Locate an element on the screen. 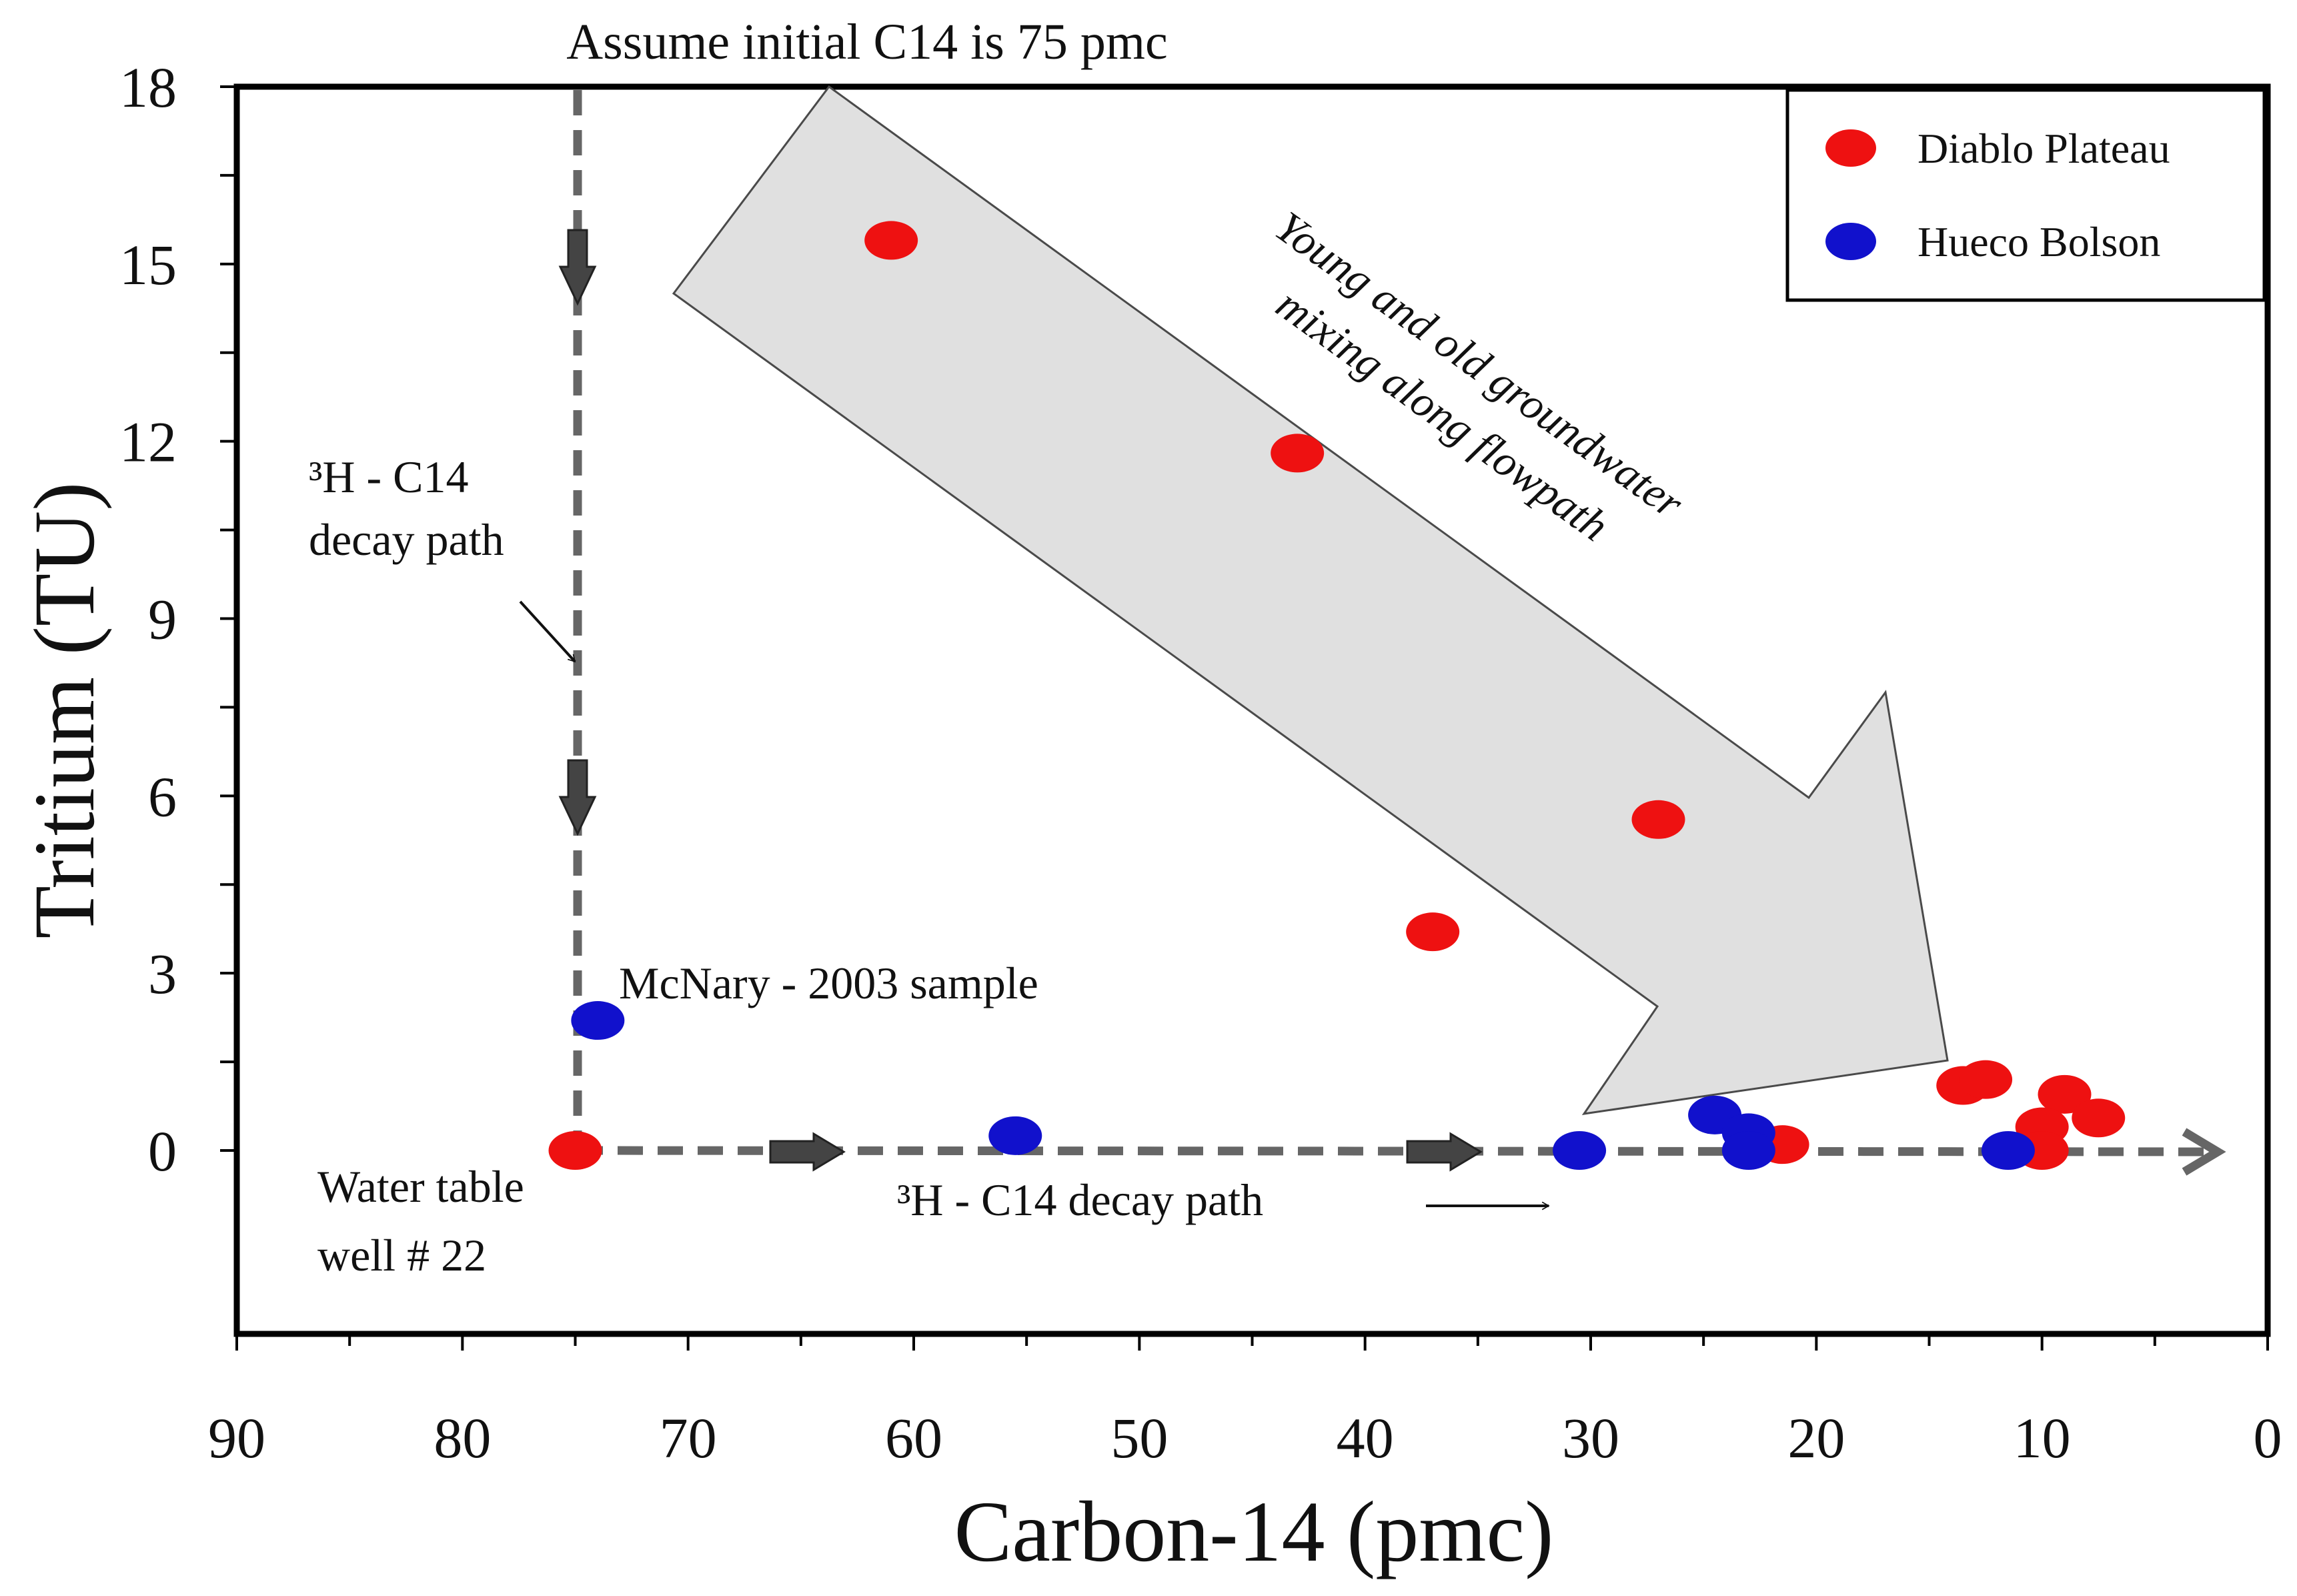 The height and width of the screenshot is (1596, 2297). mcnary-label: McNary - 2003 sample is located at coordinates (828, 983).